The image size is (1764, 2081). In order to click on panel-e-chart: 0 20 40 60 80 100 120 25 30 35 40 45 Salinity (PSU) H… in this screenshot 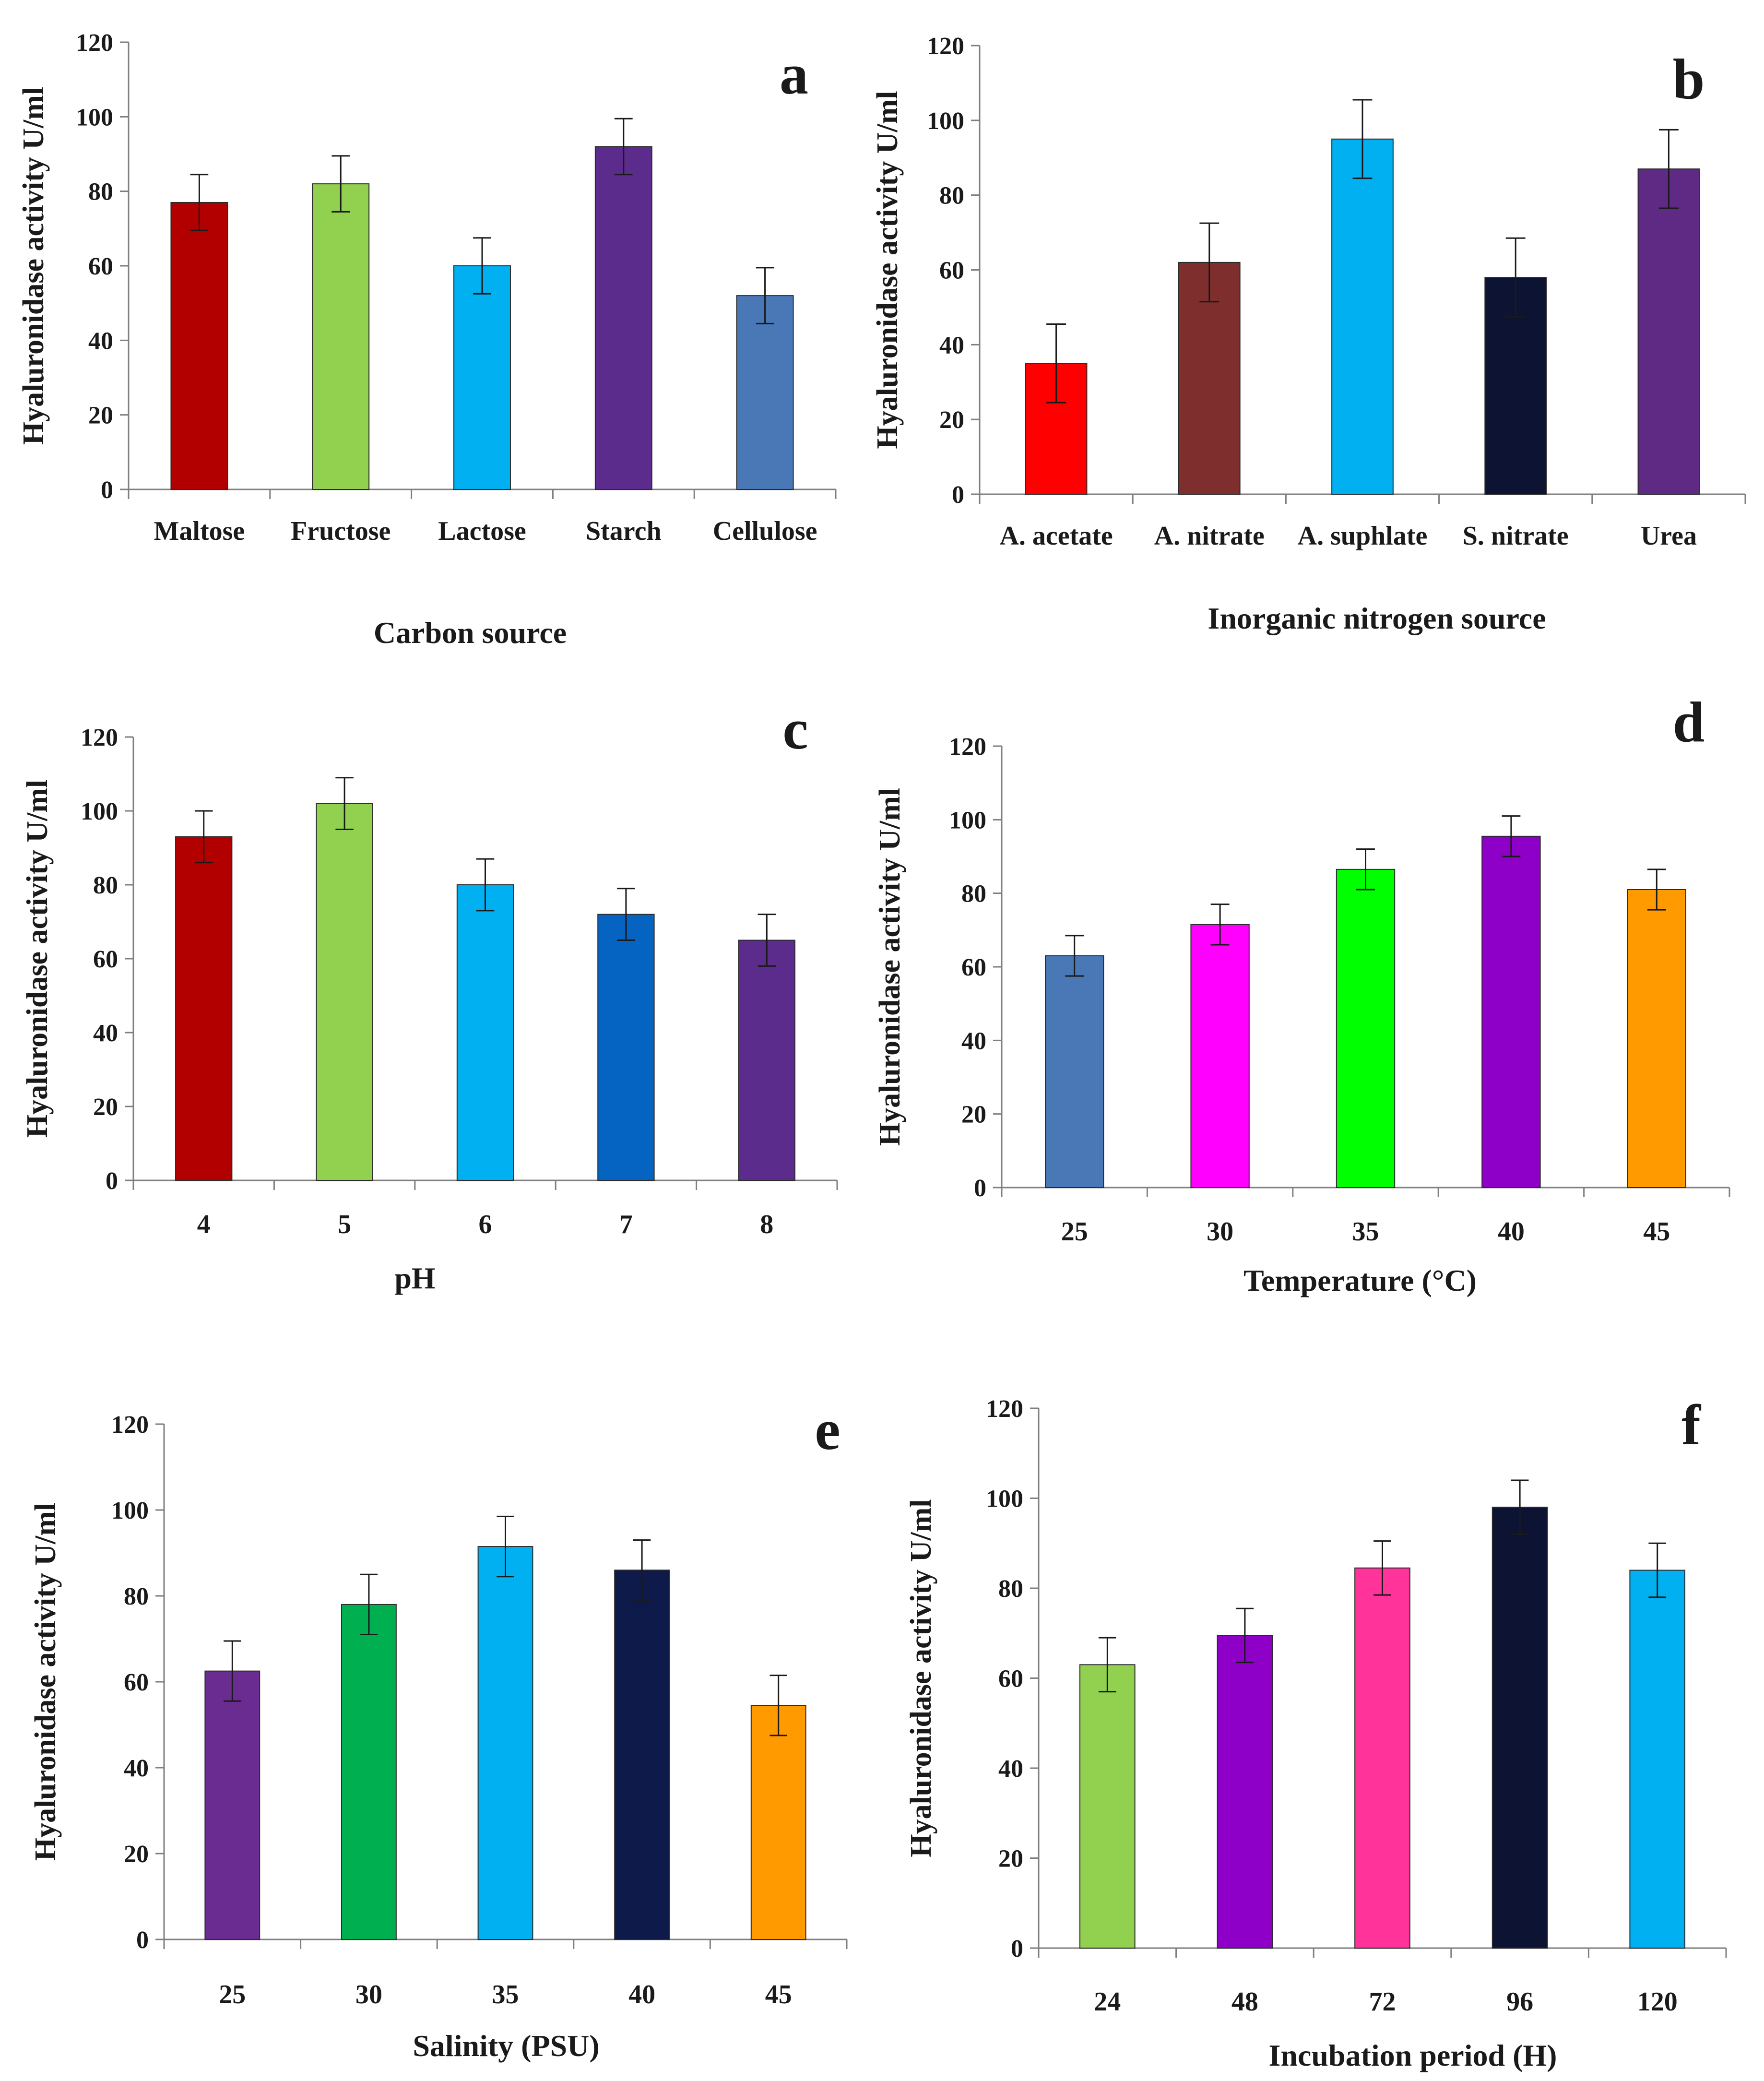, I will do `click(438, 1730)`.